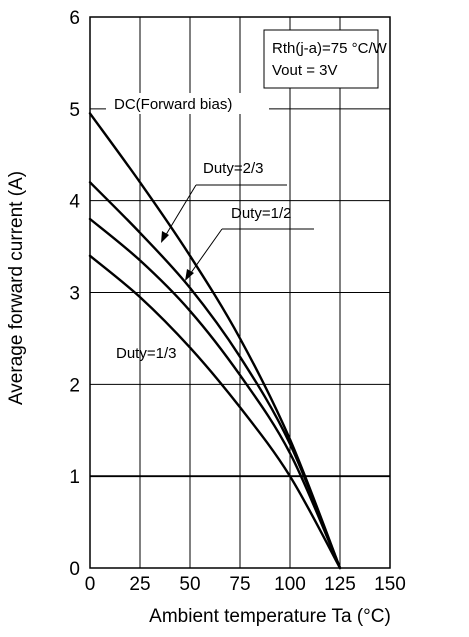  I want to click on y-tick-label: 0, so click(74, 569).